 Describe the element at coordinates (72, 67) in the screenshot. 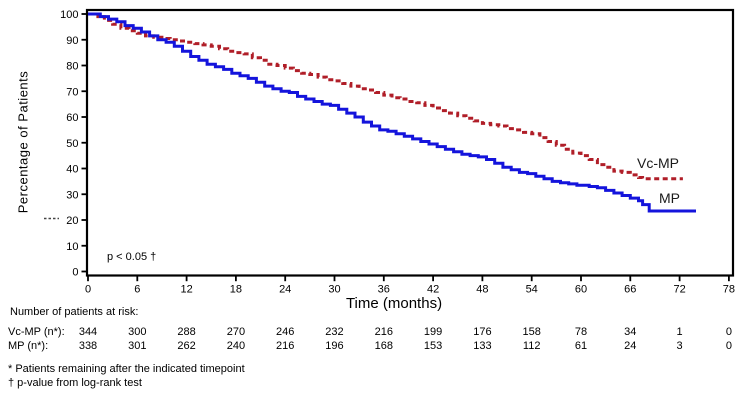

I see `y-tick-label: 80` at that location.